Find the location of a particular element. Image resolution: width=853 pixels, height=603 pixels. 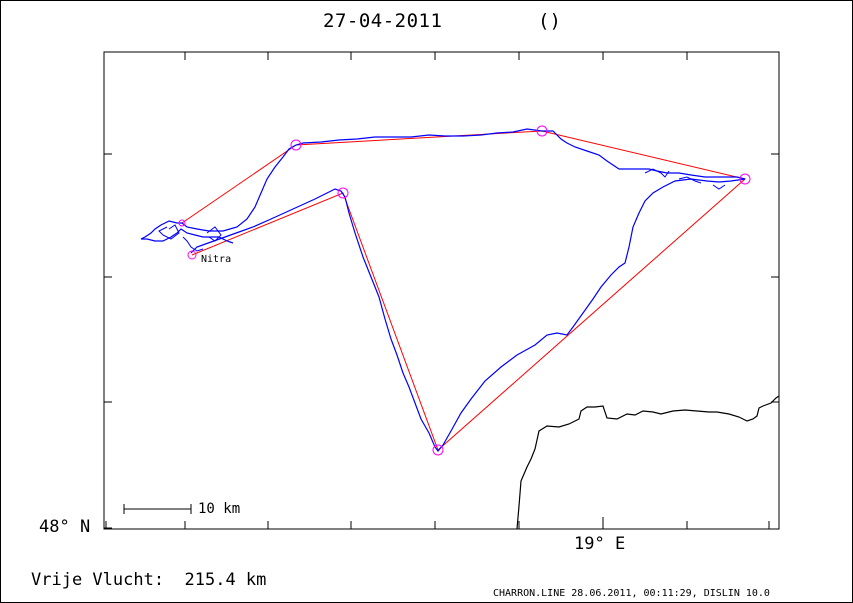

country-border is located at coordinates (648, 462).